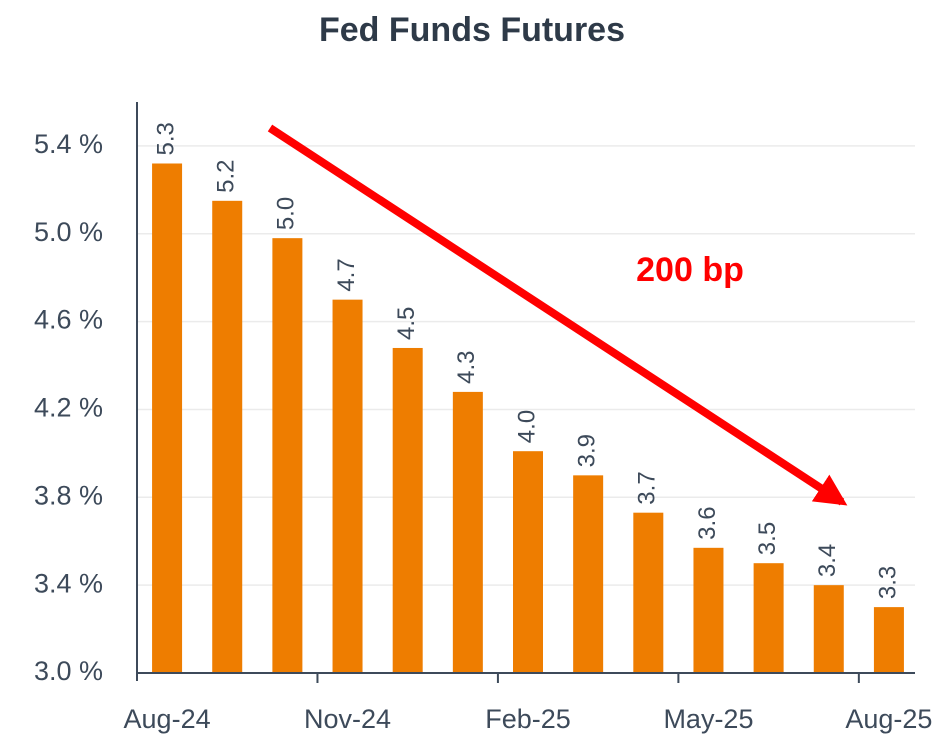  I want to click on y-tick-label: 3.8 %, so click(68, 495).